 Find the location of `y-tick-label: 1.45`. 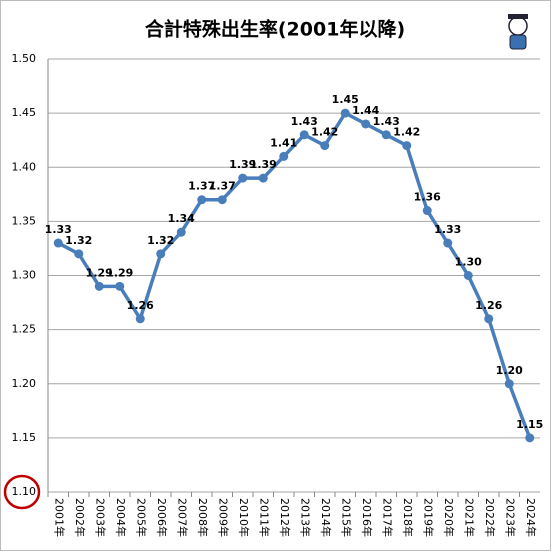

y-tick-label: 1.45 is located at coordinates (24, 112).